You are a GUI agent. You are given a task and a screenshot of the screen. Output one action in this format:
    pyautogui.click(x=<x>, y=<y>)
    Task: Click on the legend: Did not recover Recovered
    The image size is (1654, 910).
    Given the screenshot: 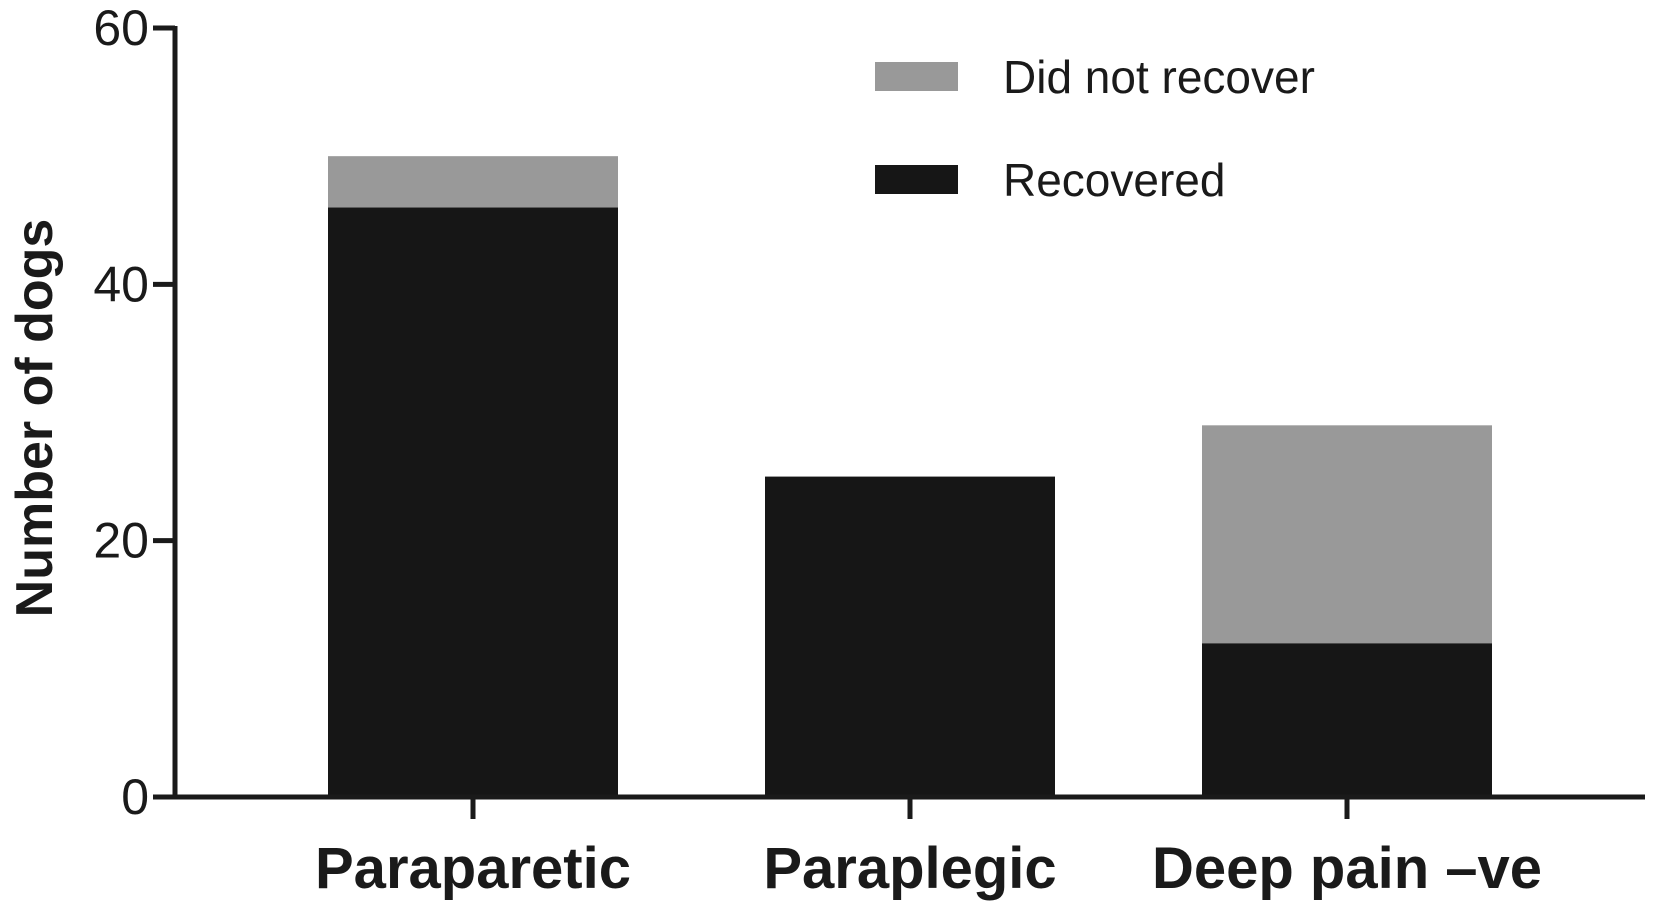 What is the action you would take?
    pyautogui.click(x=1095, y=128)
    